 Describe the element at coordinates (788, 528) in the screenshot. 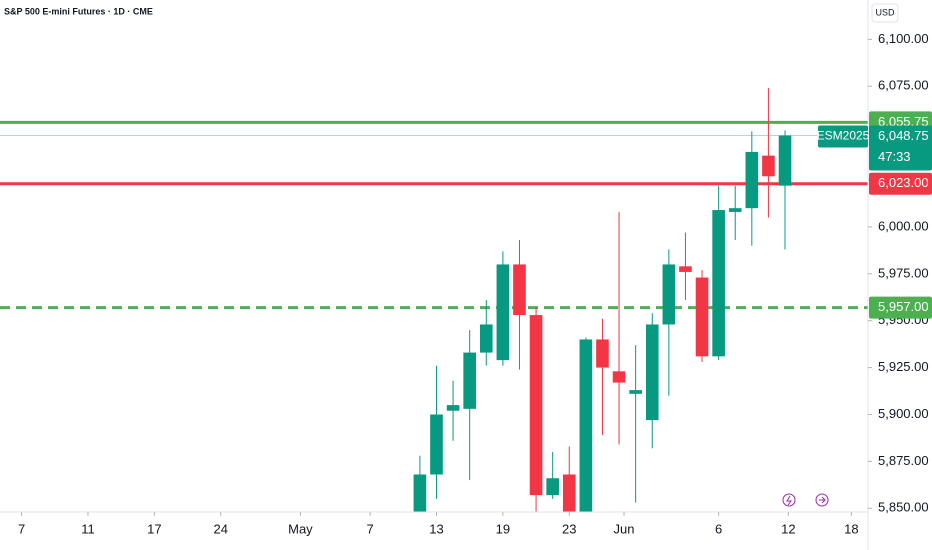

I see `x-tick-label: 12` at that location.